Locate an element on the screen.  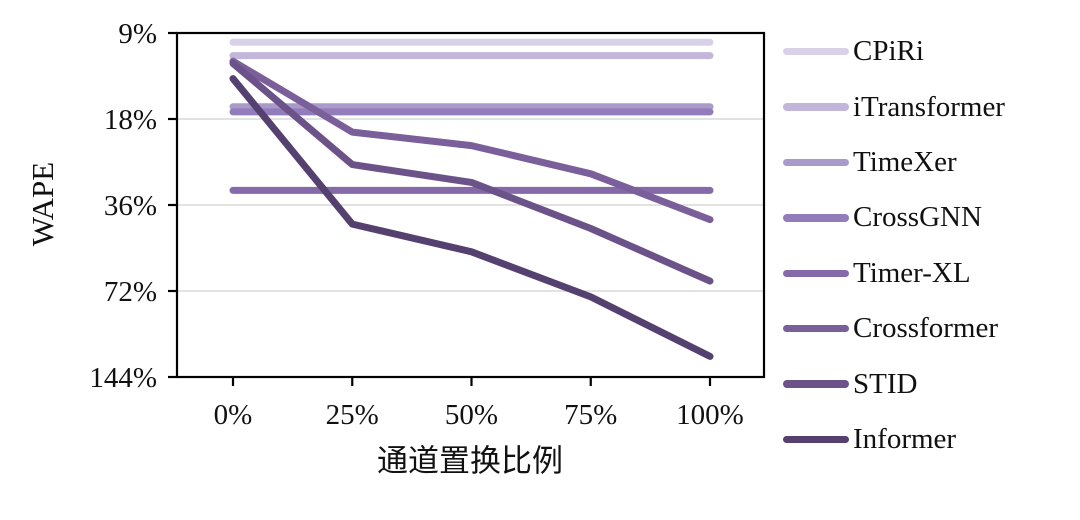
legend-item-informer: Informer is located at coordinates (894, 439).